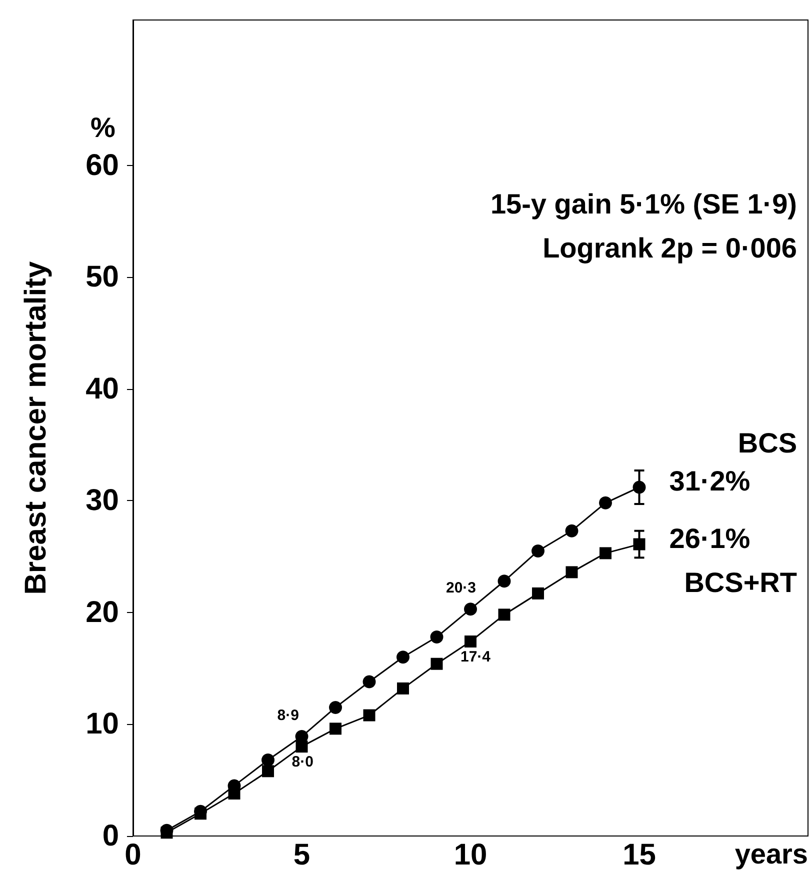 The height and width of the screenshot is (870, 811). Describe the element at coordinates (303, 762) in the screenshot. I see `data-label: 8·0` at that location.